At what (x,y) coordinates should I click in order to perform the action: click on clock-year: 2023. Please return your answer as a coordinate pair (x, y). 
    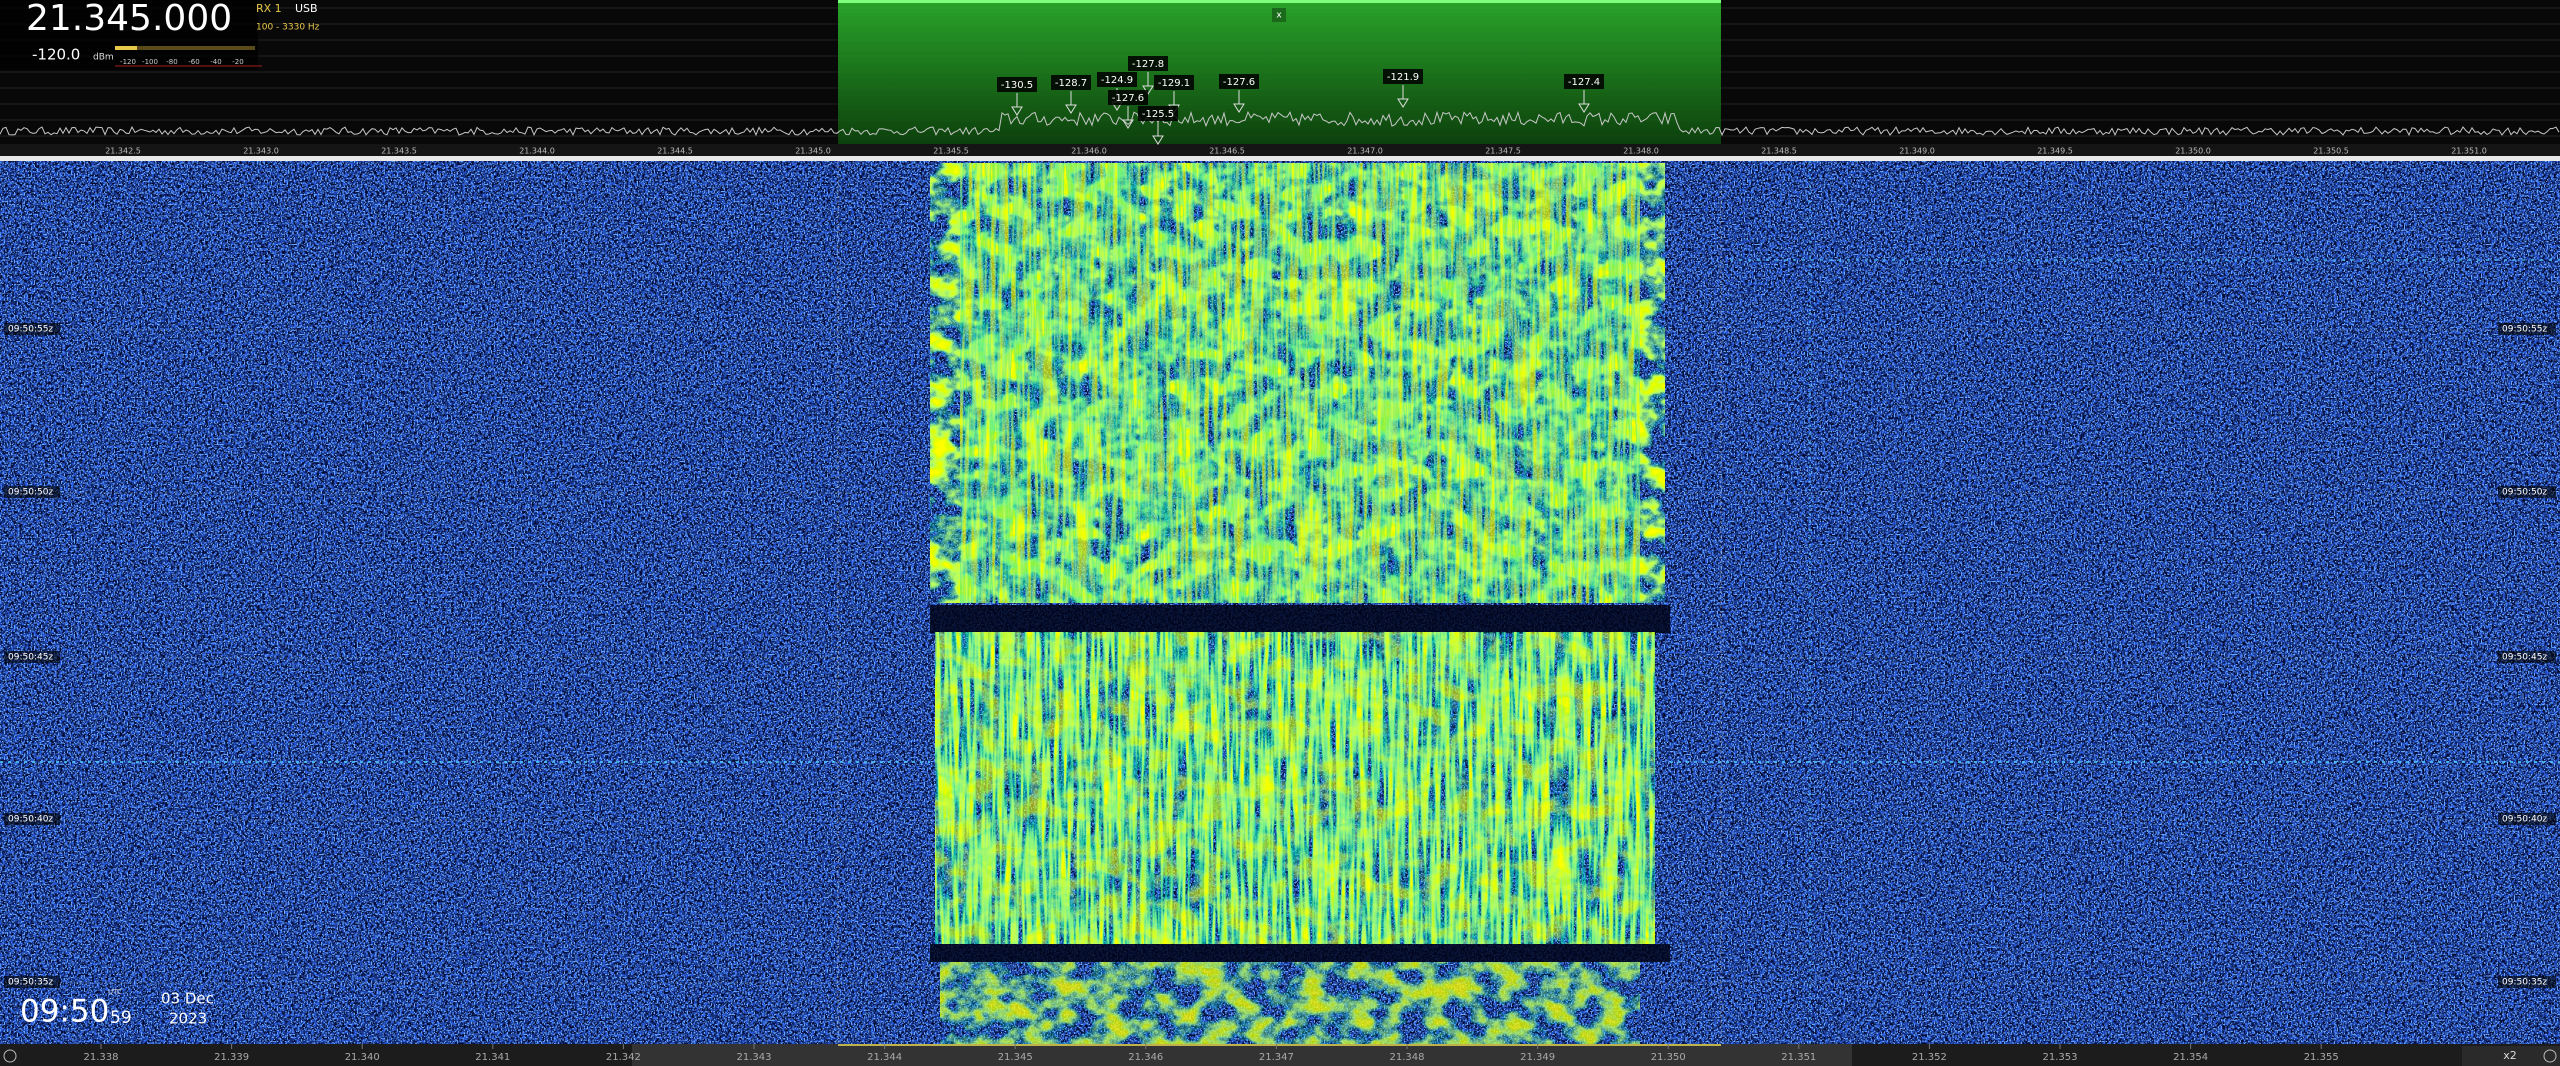
    Looking at the image, I should click on (188, 1019).